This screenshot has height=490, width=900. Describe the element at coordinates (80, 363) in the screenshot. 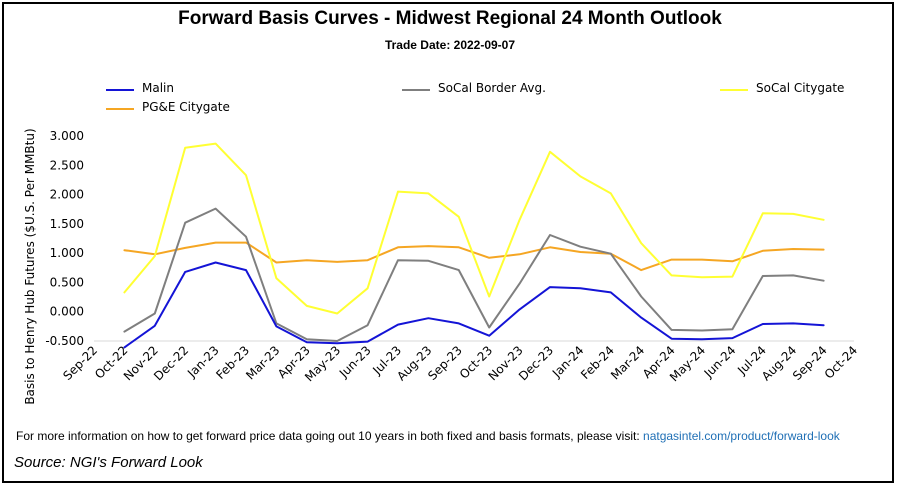

I see `x-tick-label: Sep-22` at that location.